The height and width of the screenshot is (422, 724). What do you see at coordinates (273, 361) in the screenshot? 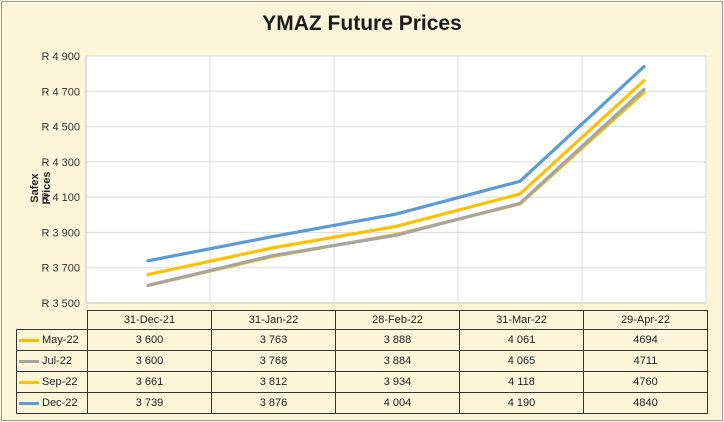
I see `data-label: 3 768` at bounding box center [273, 361].